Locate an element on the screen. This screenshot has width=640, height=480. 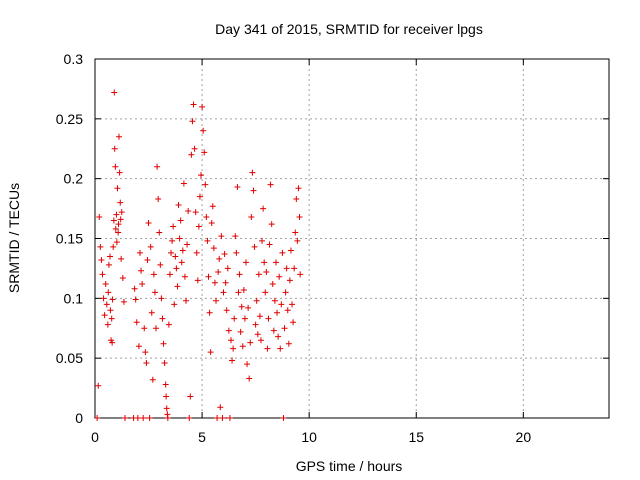
y-tick-label: 0 is located at coordinates (79, 418).